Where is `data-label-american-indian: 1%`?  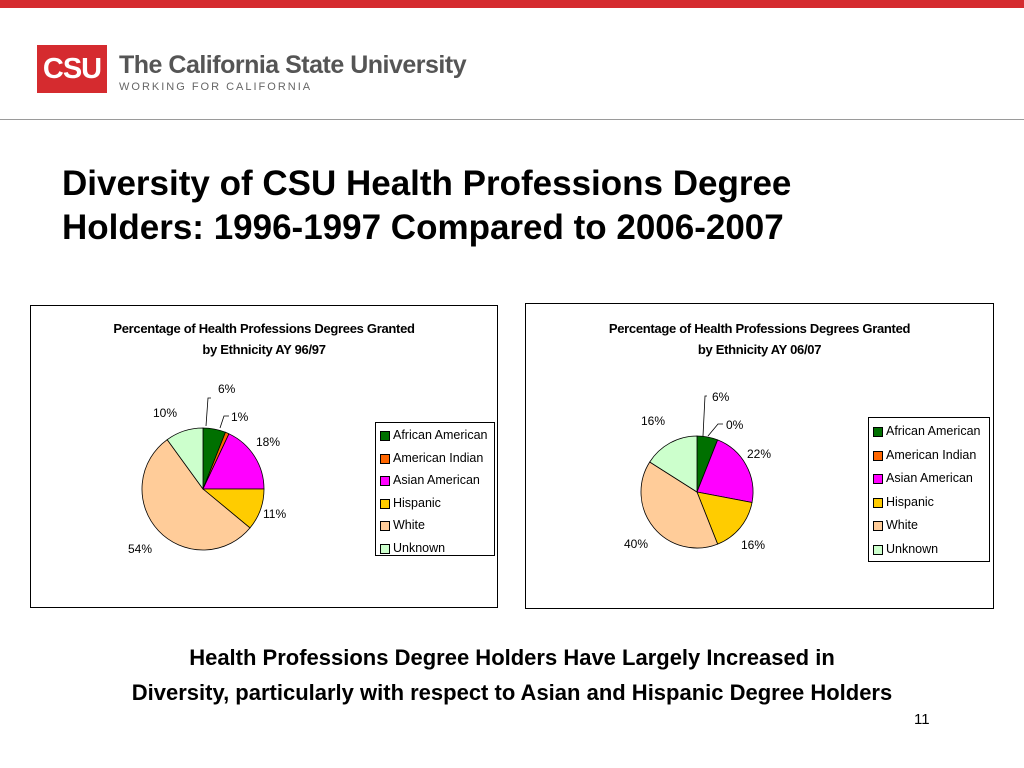
data-label-american-indian: 1% is located at coordinates (240, 417).